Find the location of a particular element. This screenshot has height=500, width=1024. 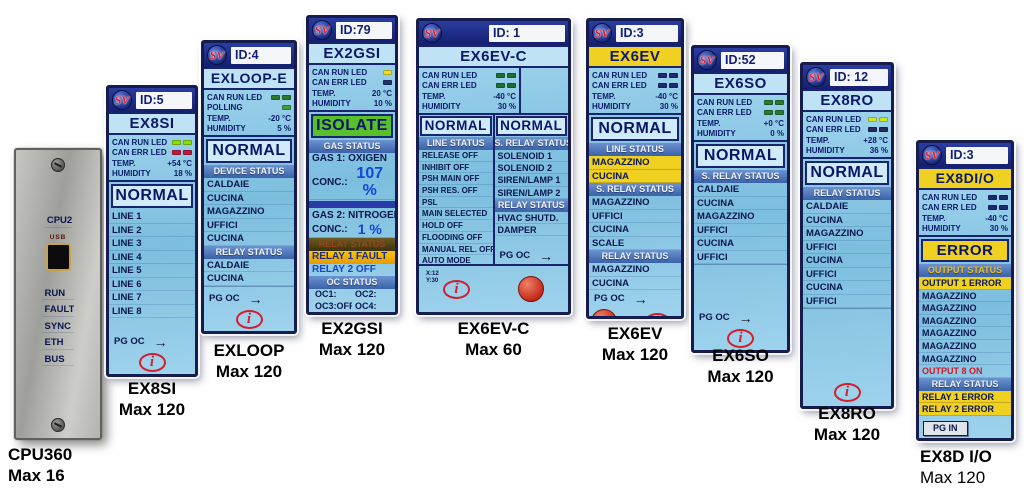

y-value: Y:30 is located at coordinates (432, 281).